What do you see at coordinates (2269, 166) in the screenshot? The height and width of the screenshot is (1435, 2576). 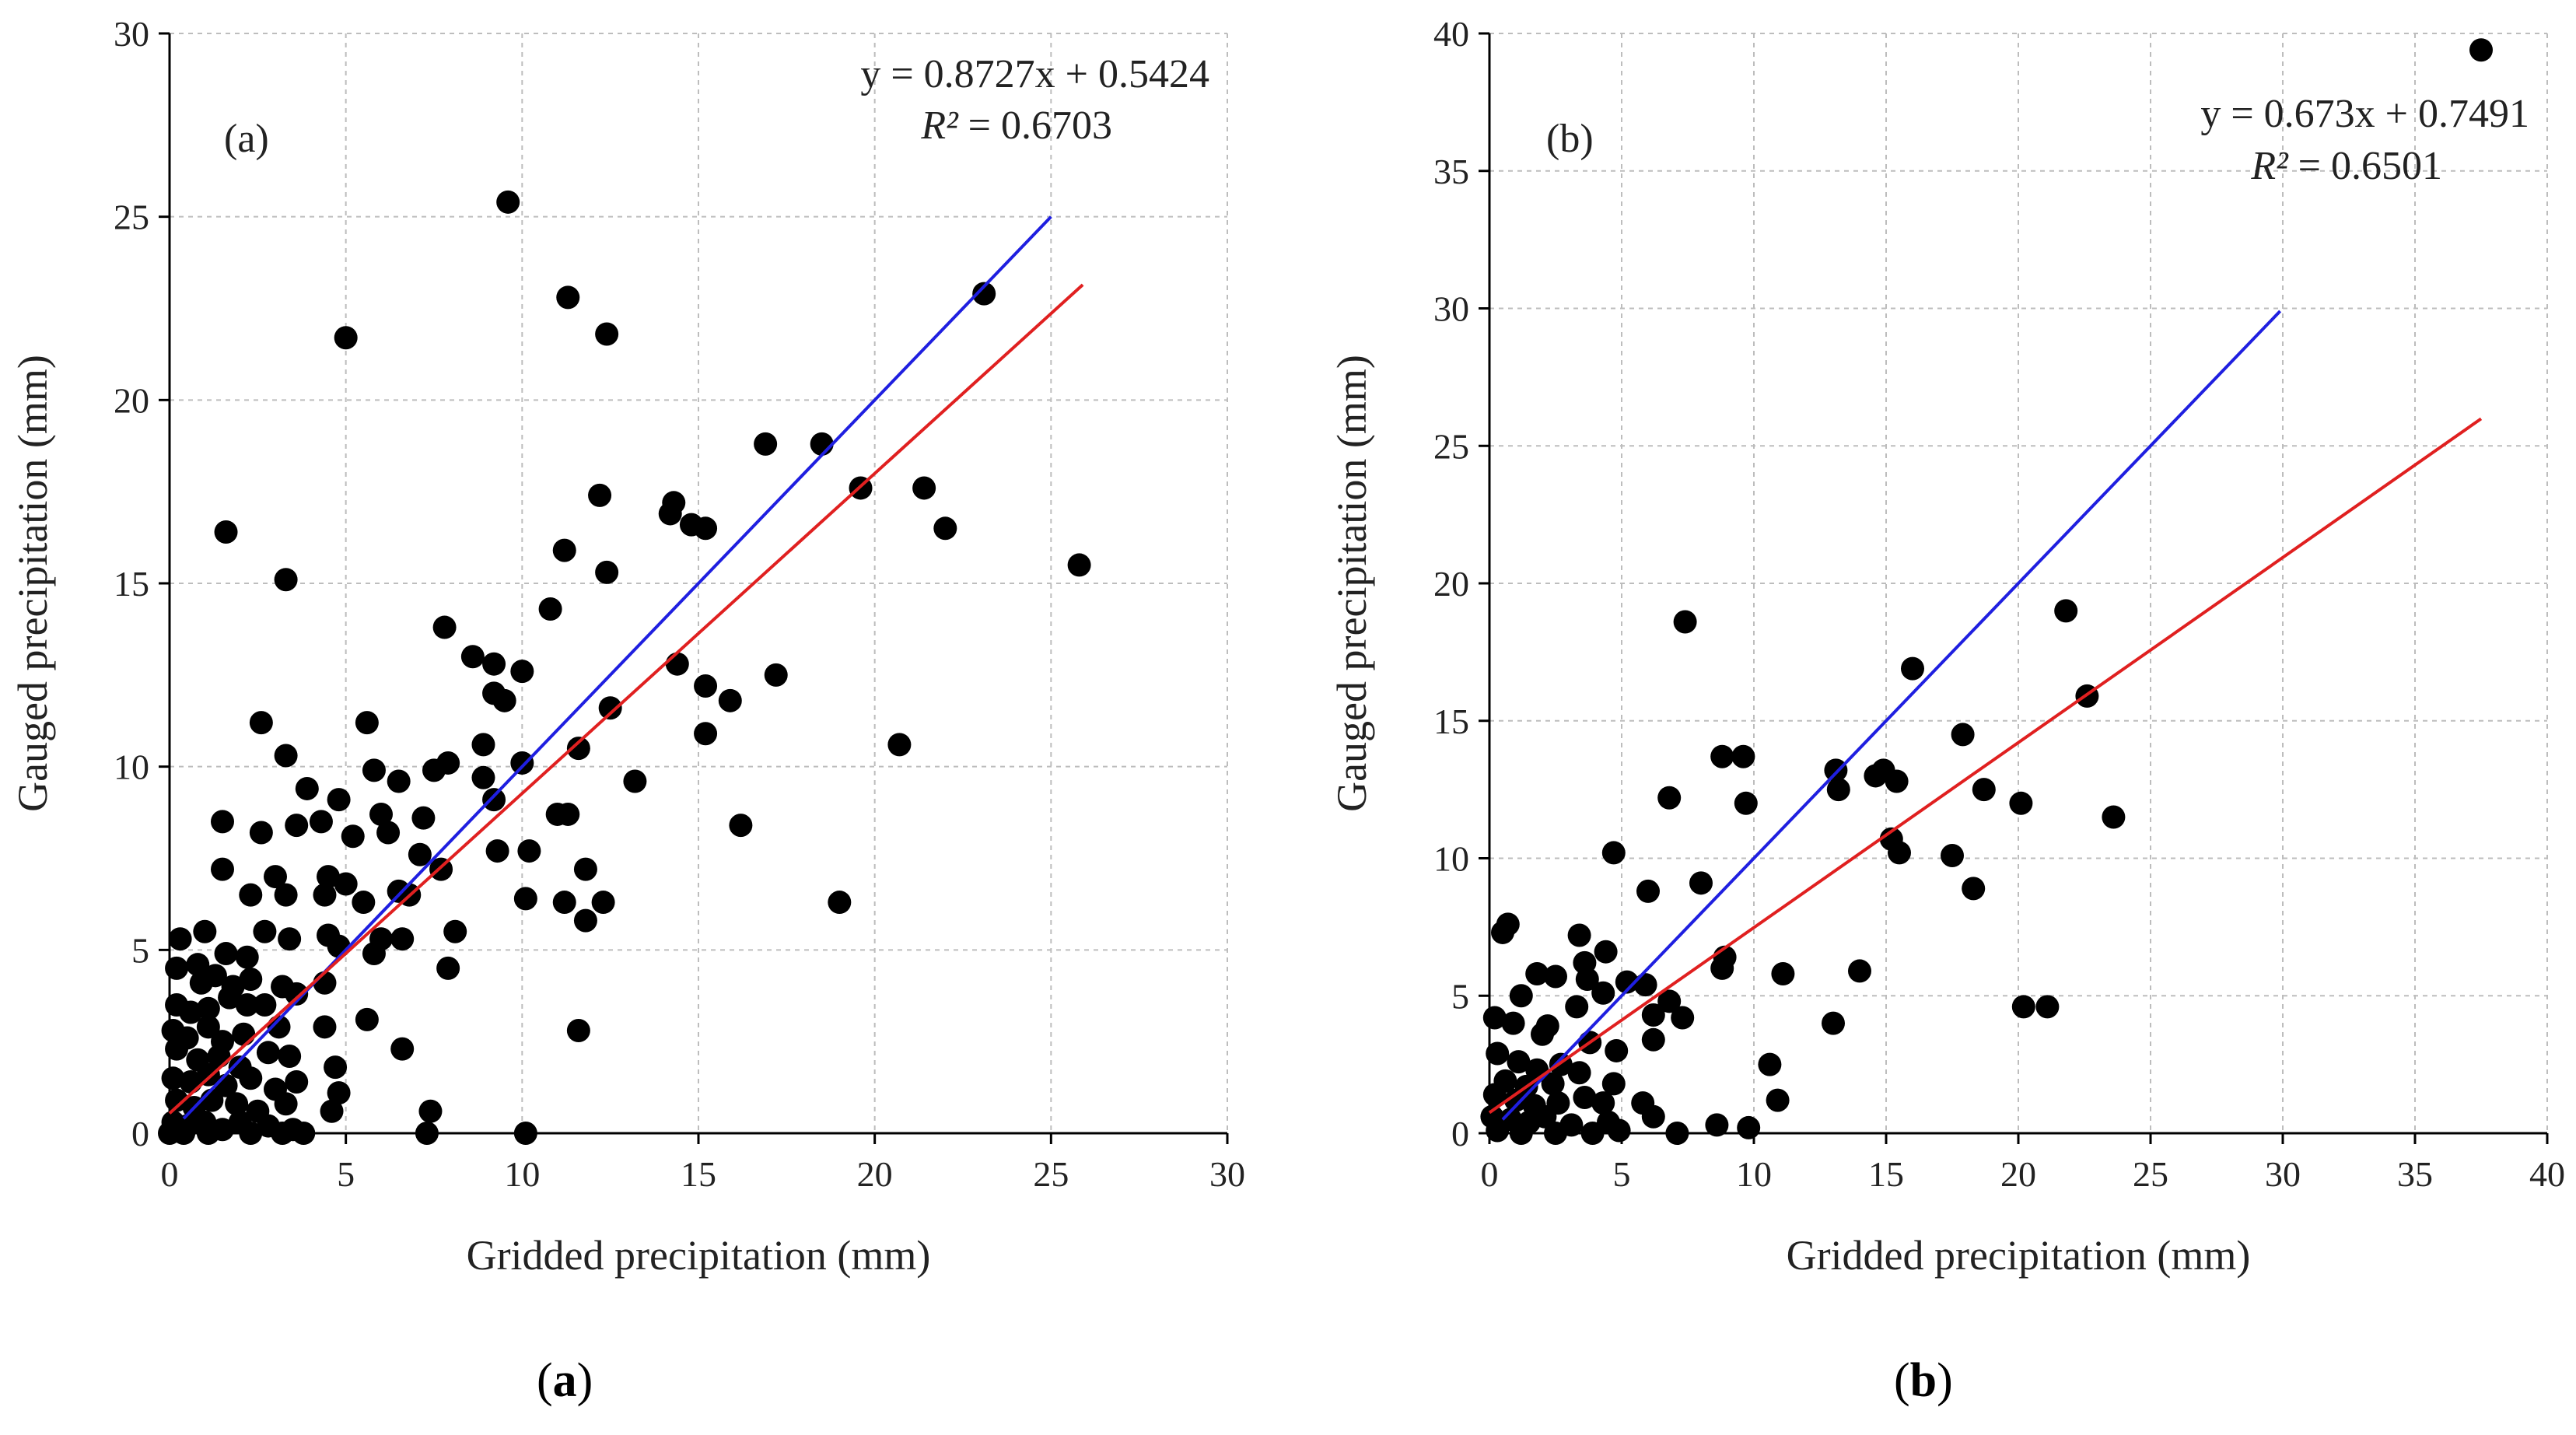 I see `r-squared-label: R²` at bounding box center [2269, 166].